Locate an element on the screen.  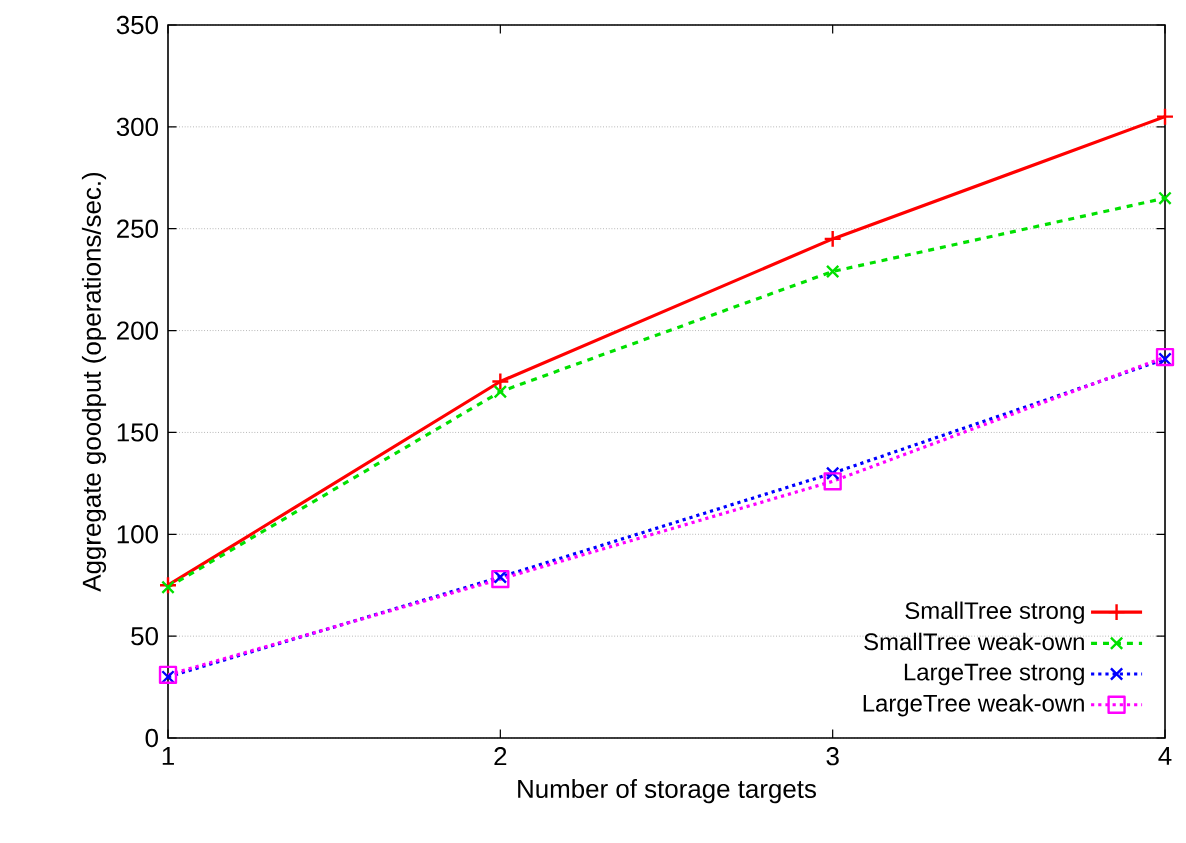
y-tick-label: 0 is located at coordinates (151, 738).